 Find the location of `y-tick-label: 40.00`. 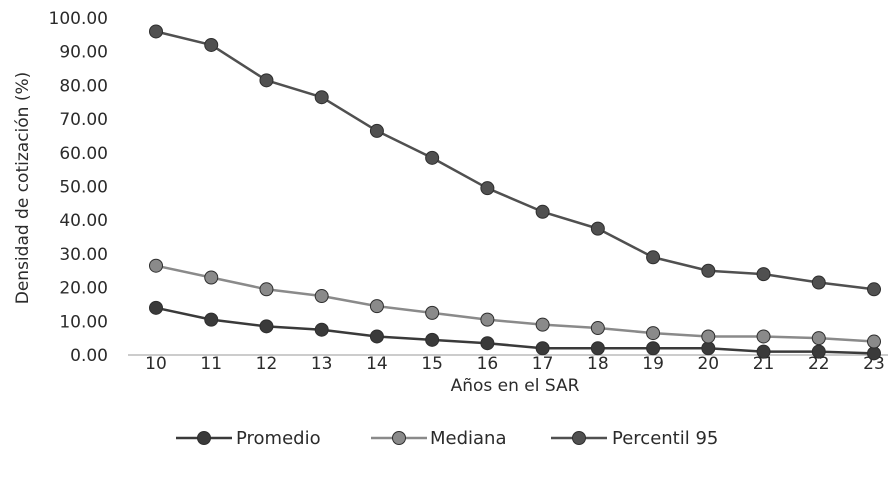

y-tick-label: 40.00 is located at coordinates (83, 221).